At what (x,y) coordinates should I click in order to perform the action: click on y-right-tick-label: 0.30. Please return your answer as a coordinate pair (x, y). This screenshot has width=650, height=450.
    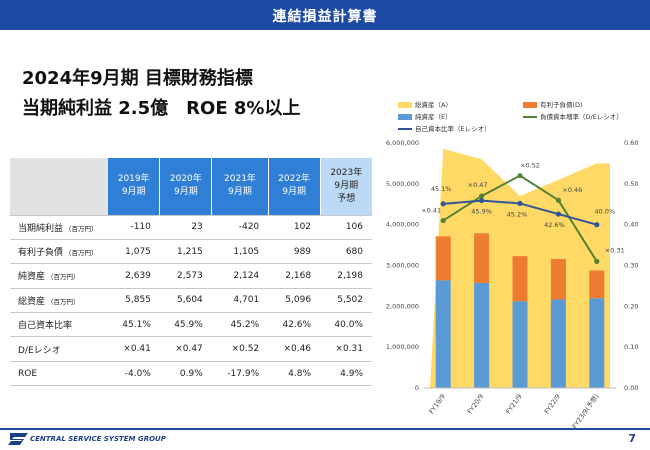
    Looking at the image, I should click on (631, 266).